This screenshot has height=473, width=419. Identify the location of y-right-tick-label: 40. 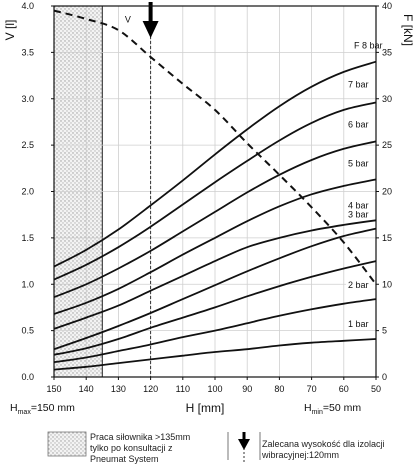
(387, 6).